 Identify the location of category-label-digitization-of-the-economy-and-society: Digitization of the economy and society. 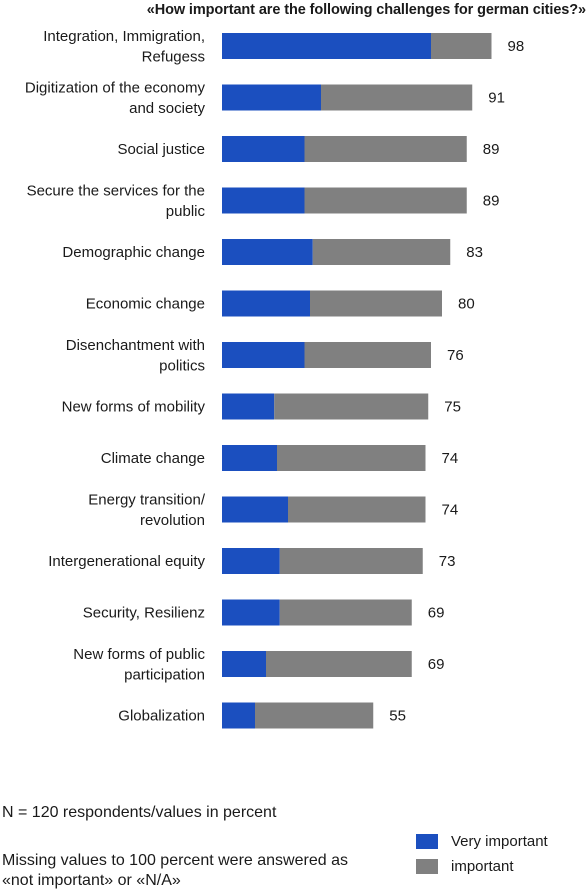
(115, 98).